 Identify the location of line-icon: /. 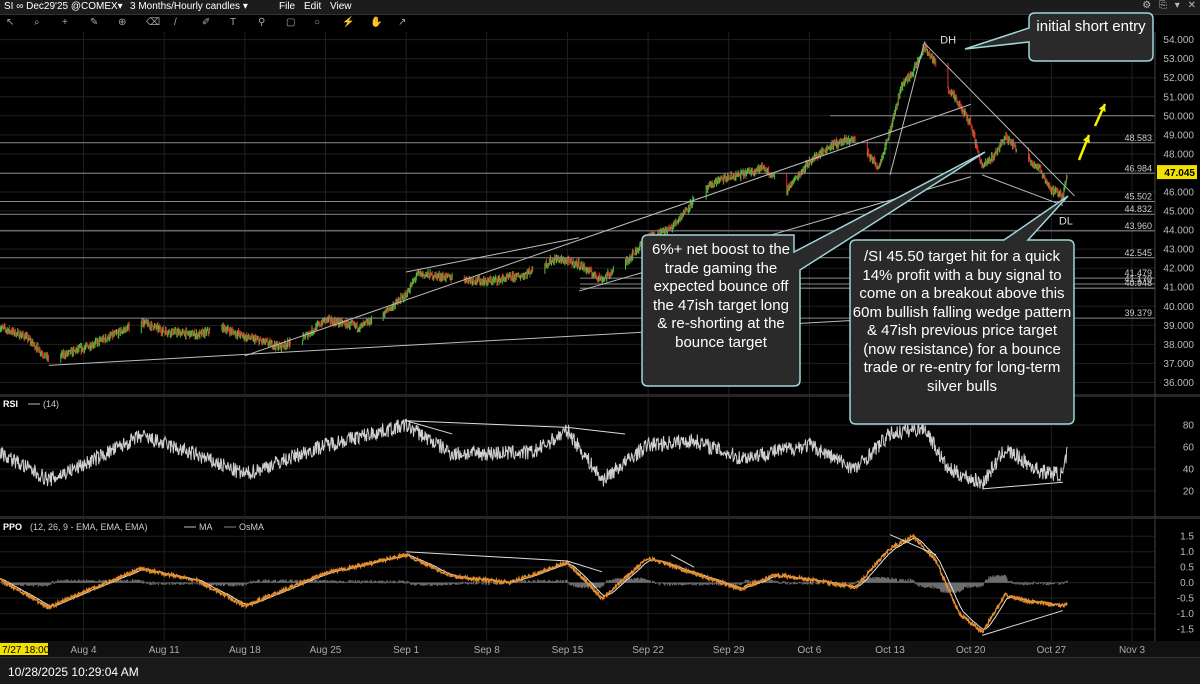
(175, 22).